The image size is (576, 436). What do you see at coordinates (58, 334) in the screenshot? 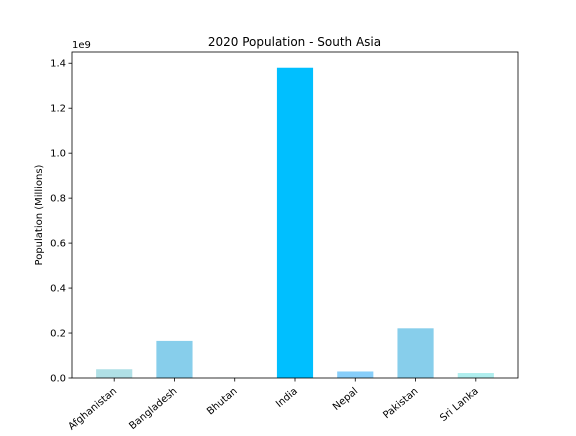
I see `y-tick-label: 0.2` at bounding box center [58, 334].